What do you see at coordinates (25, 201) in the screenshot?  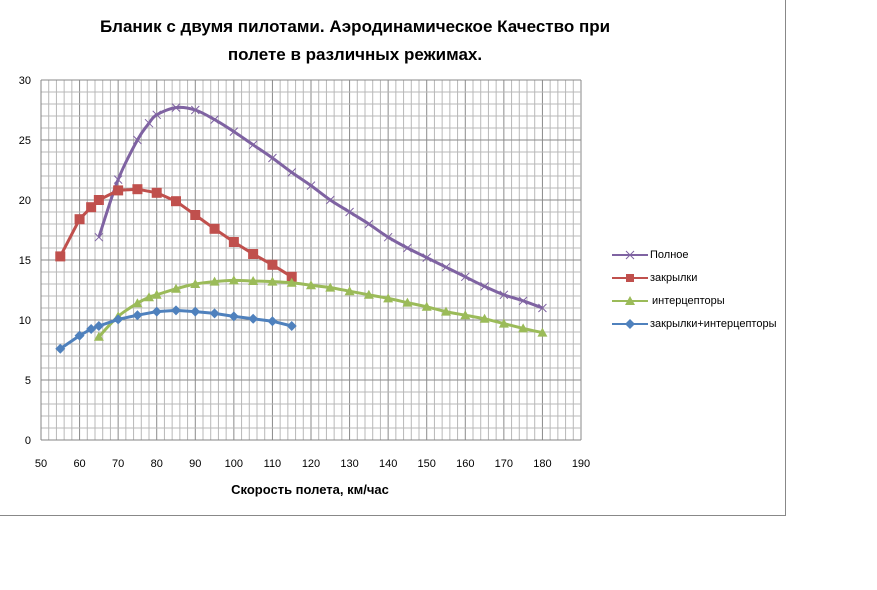 I see `y-tick-label: 20` at bounding box center [25, 201].